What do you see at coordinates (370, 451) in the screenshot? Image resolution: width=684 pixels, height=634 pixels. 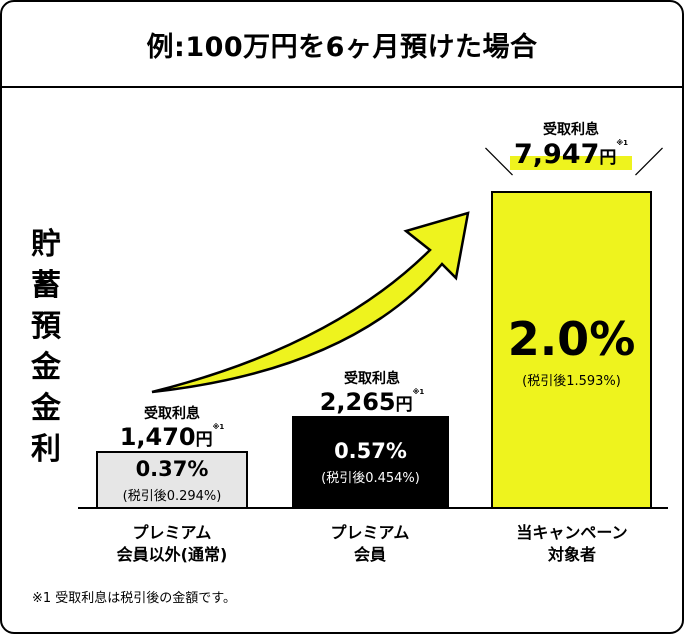 I see `bar-rate: 0.57%` at bounding box center [370, 451].